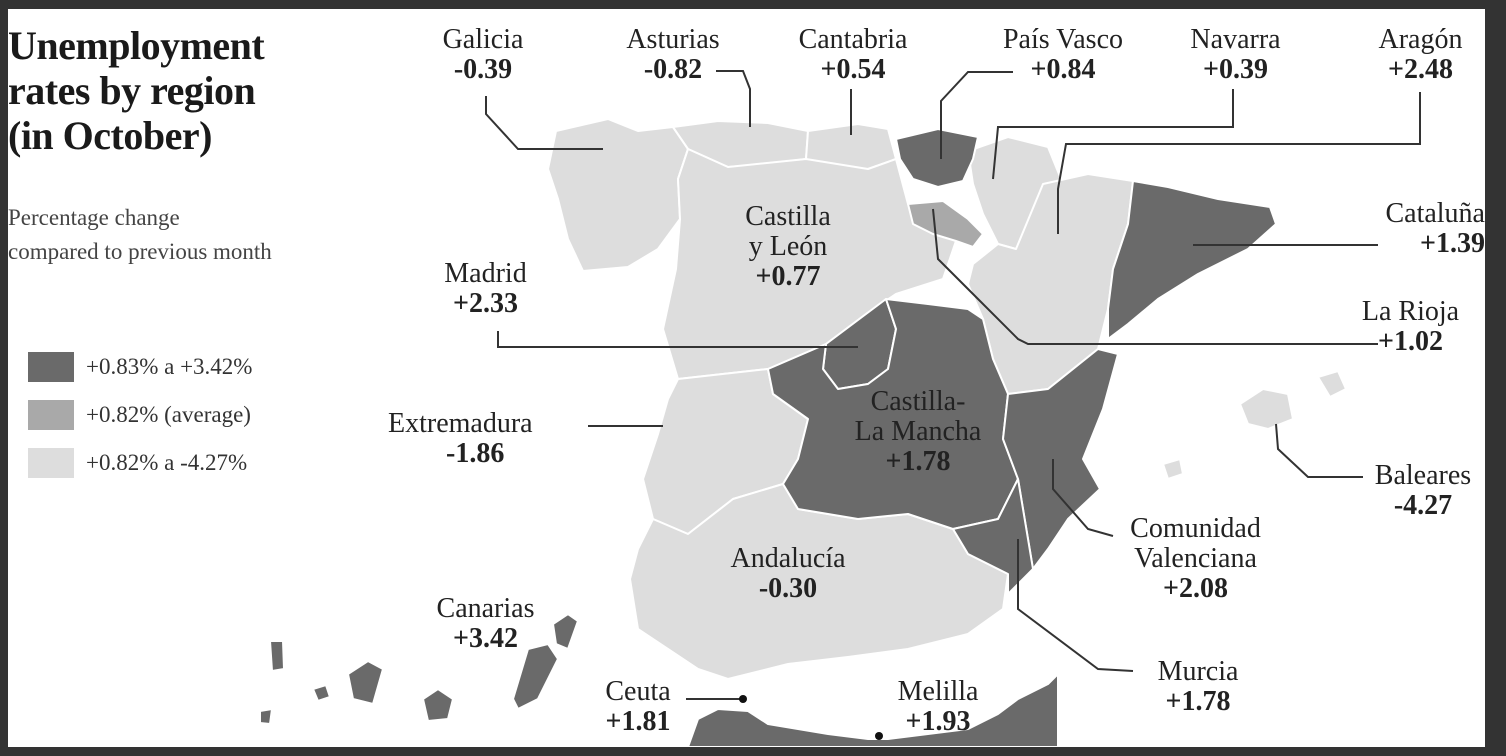 This screenshot has height=756, width=1506. I want to click on label-castilla-leon: Castilla y León +0.77, so click(788, 247).